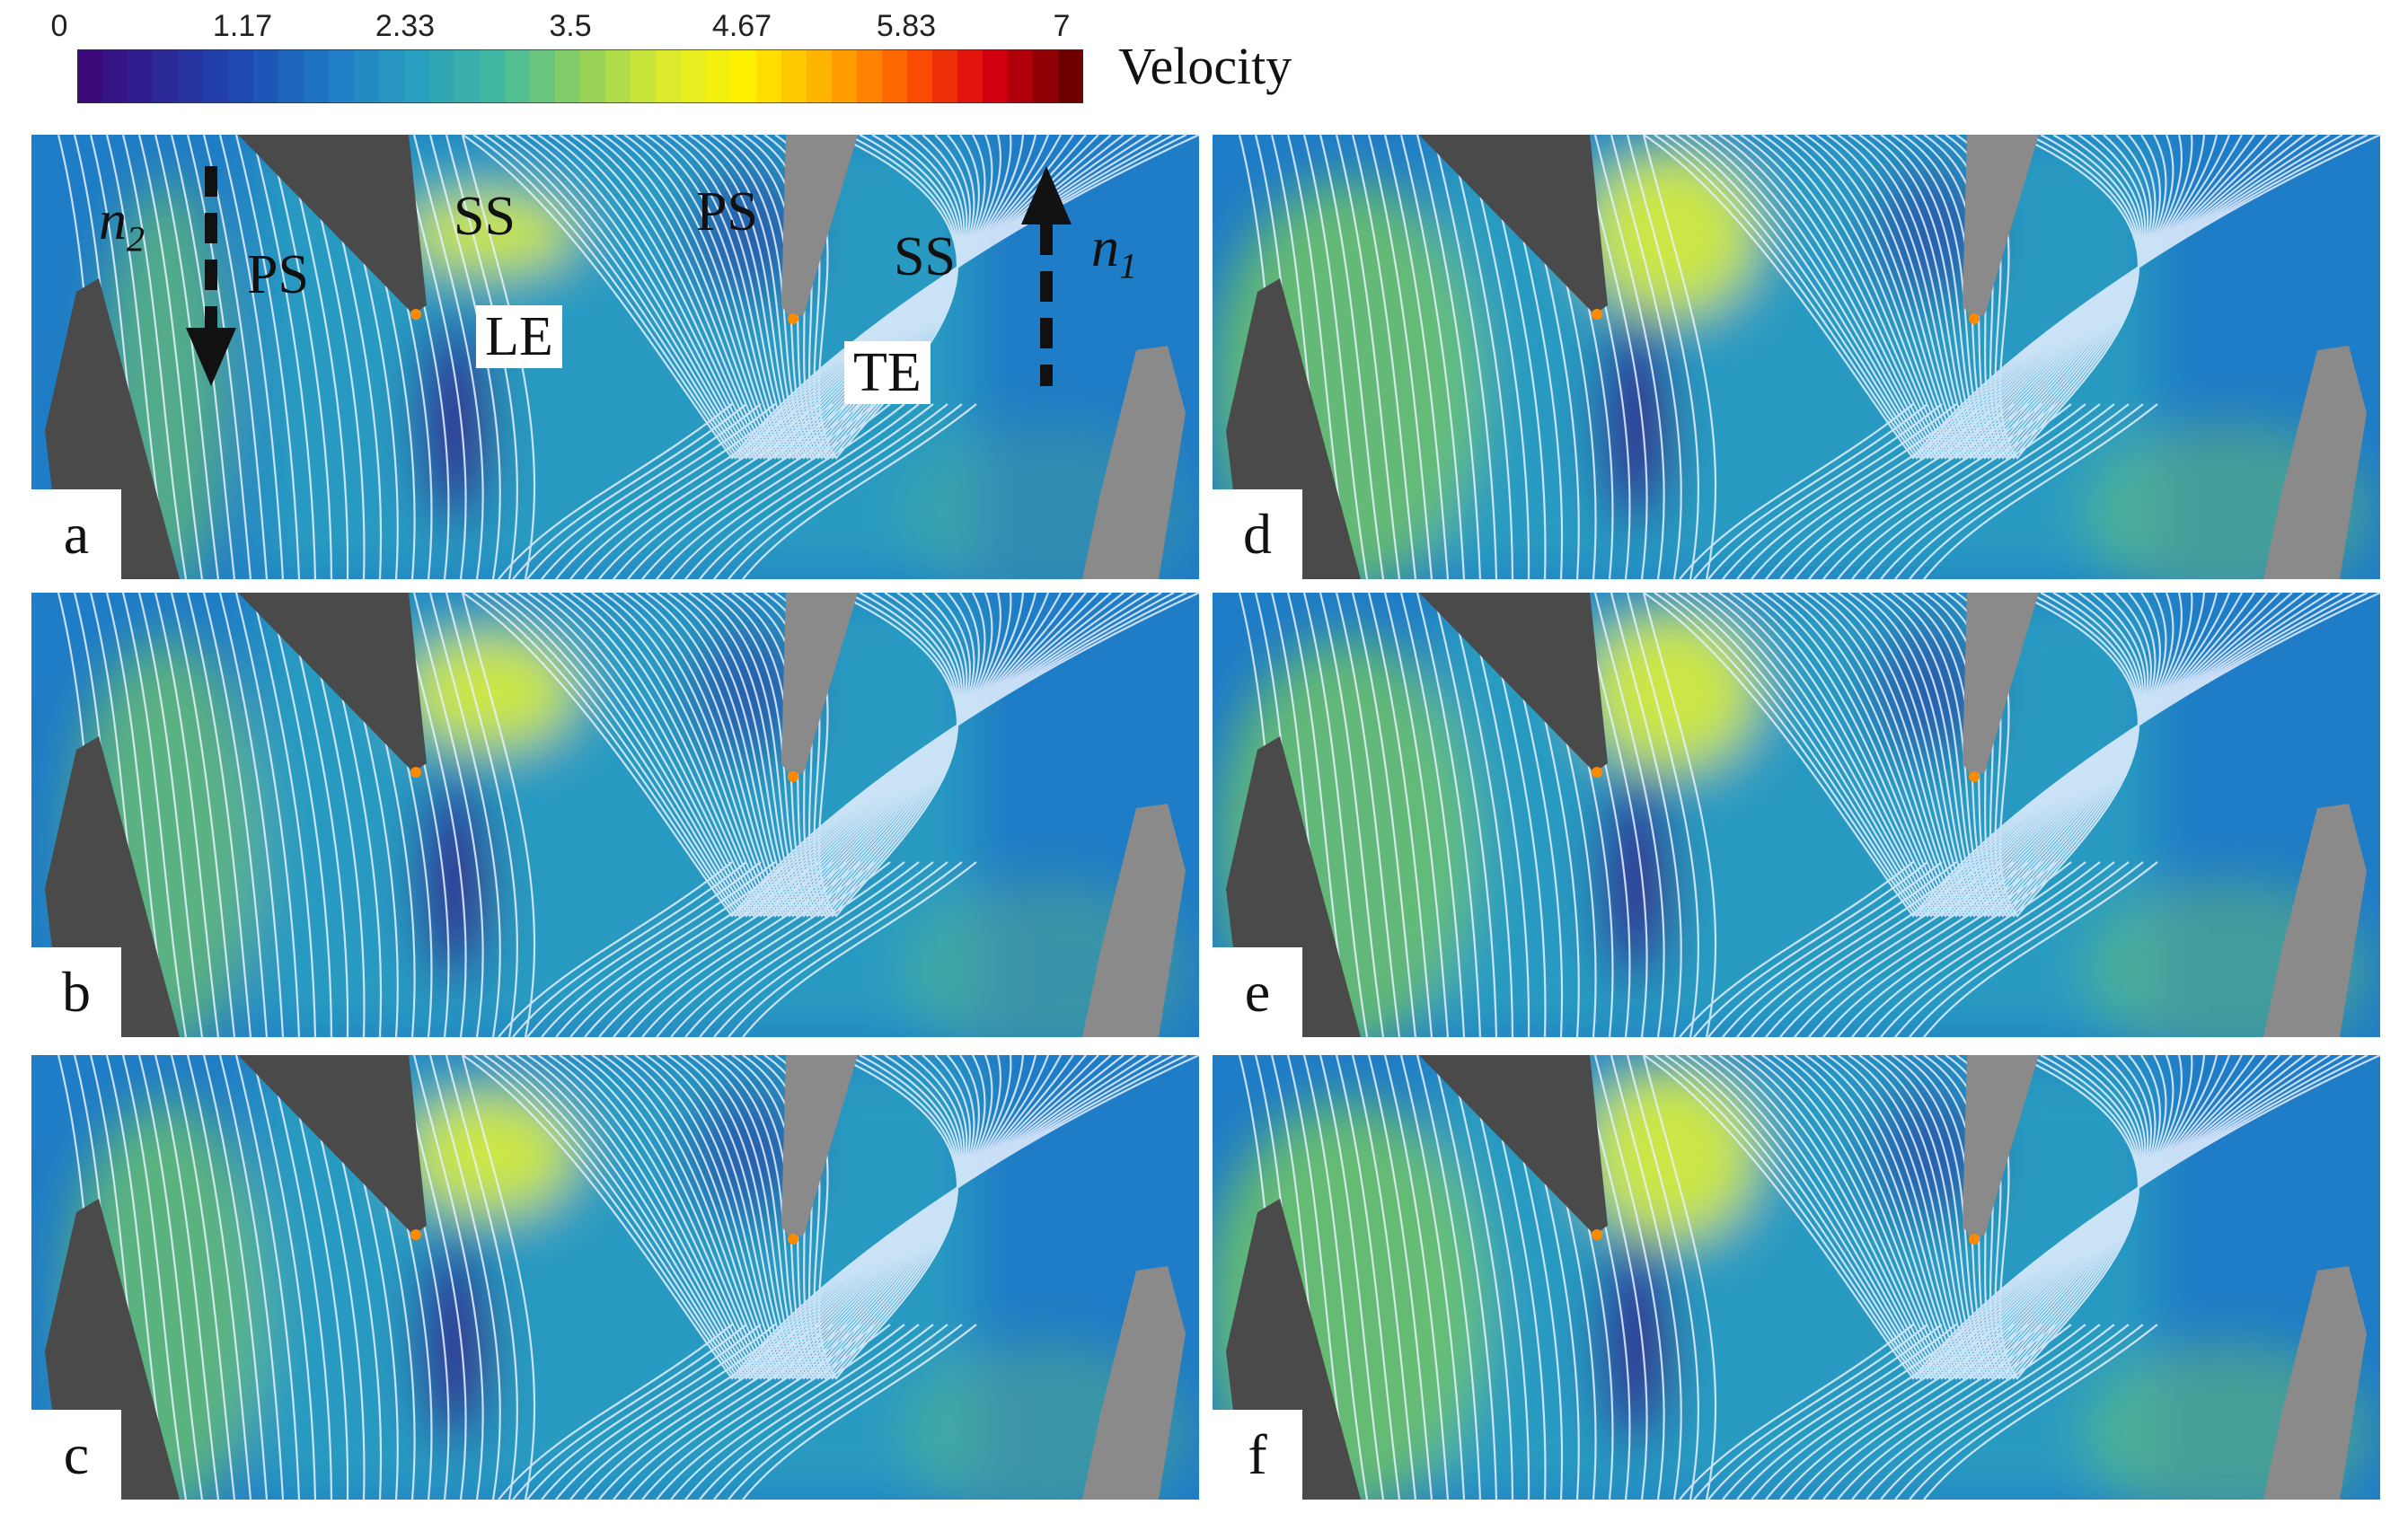  I want to click on panel-d: d, so click(1797, 357).